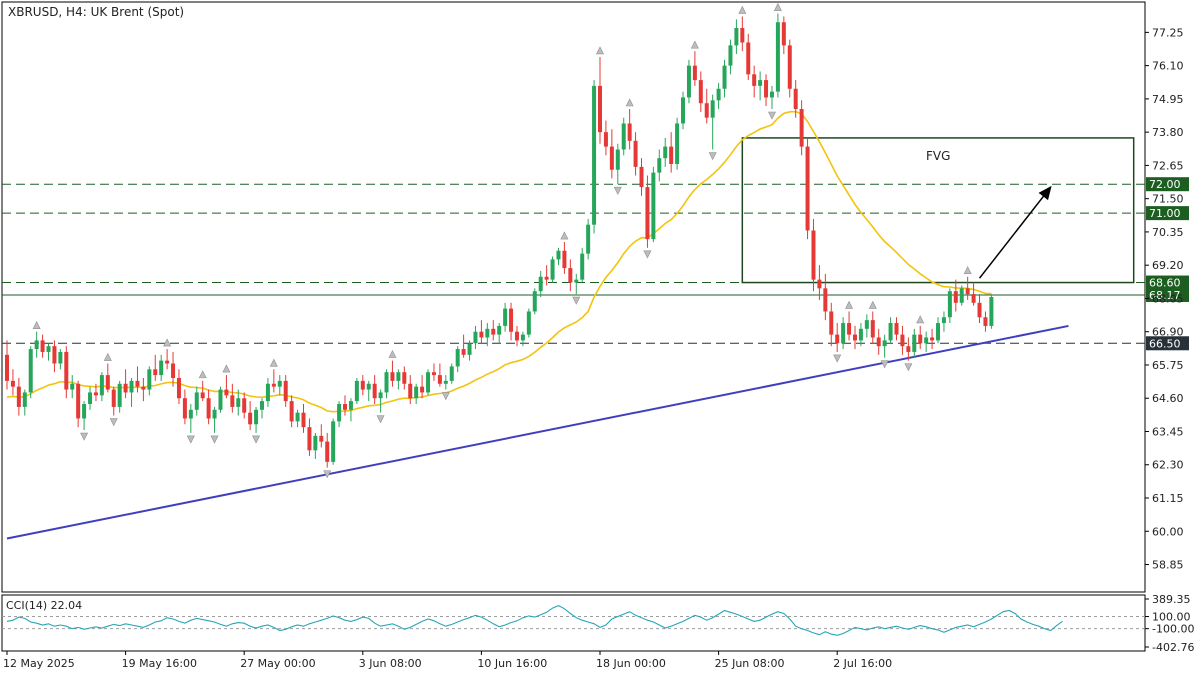 The width and height of the screenshot is (1200, 679). Describe the element at coordinates (390, 663) in the screenshot. I see `time-tick-label: 3 Jun 08:00` at that location.